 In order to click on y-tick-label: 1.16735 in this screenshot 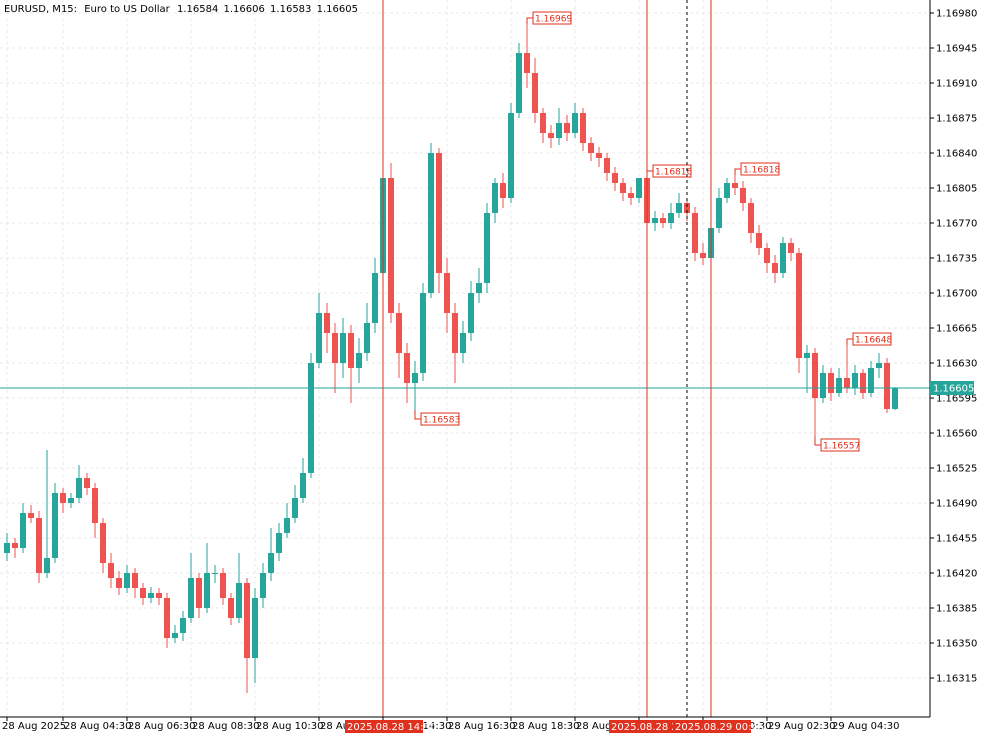, I will do `click(956, 259)`.